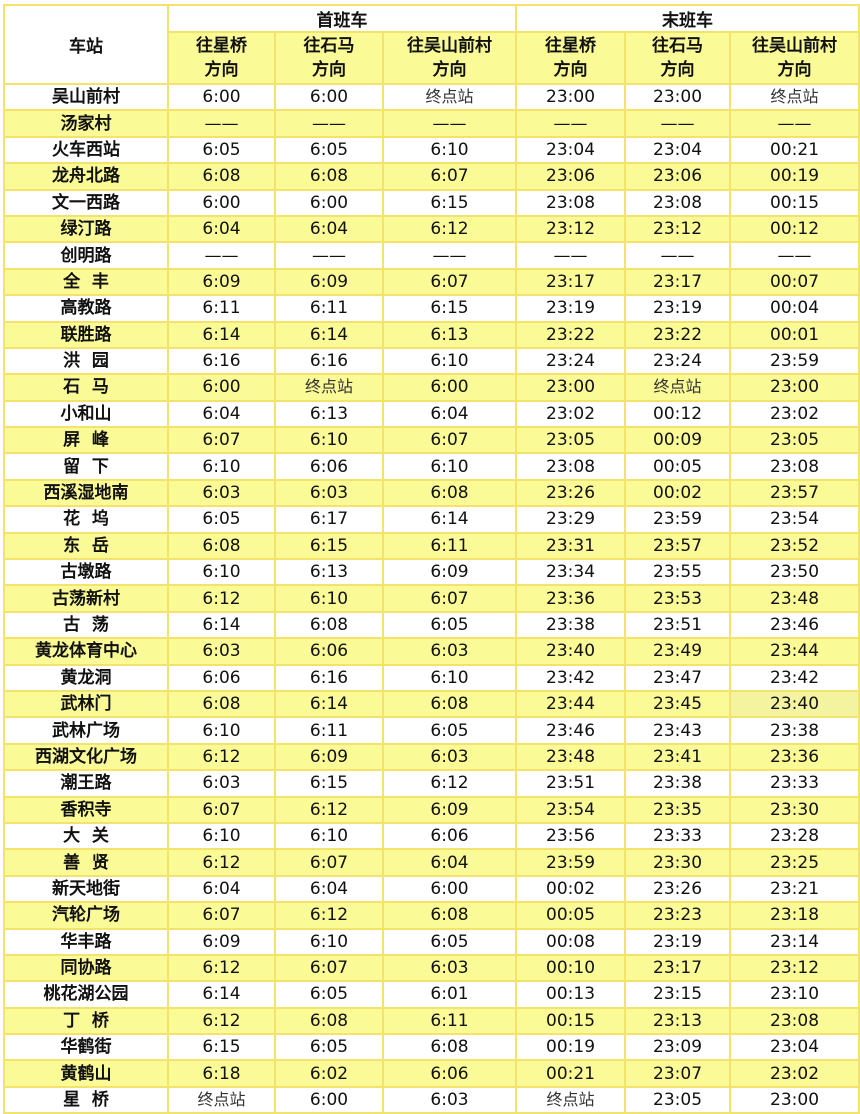 Image resolution: width=860 pixels, height=1114 pixels. I want to click on time-cell: 23:26, so click(571, 493).